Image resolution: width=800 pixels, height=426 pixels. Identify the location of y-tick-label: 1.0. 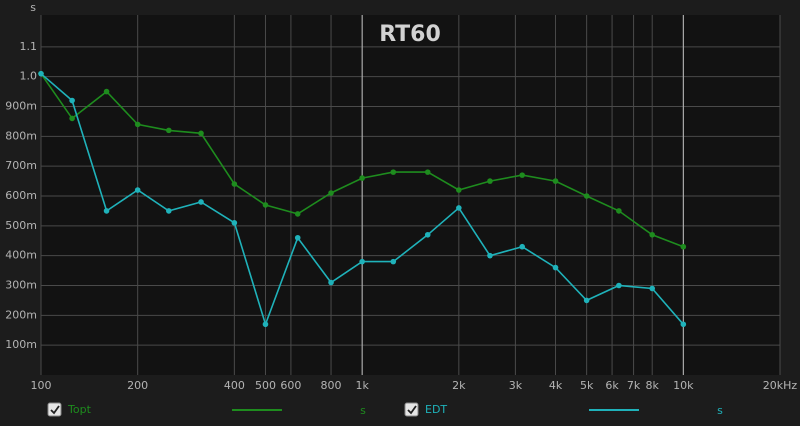
(29, 76).